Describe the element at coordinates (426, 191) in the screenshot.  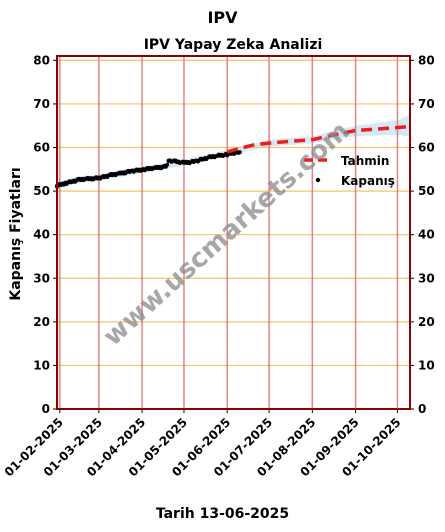
I see `y-tick-label-right: 50` at that location.